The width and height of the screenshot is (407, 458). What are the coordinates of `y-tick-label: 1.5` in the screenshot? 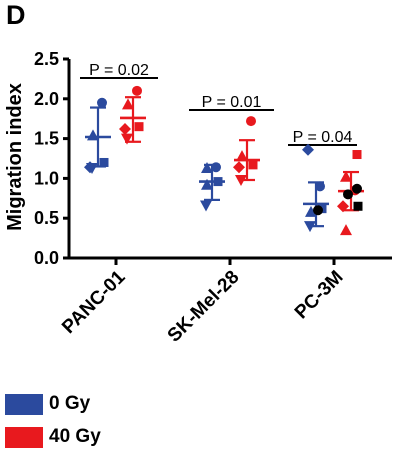 It's located at (46, 139).